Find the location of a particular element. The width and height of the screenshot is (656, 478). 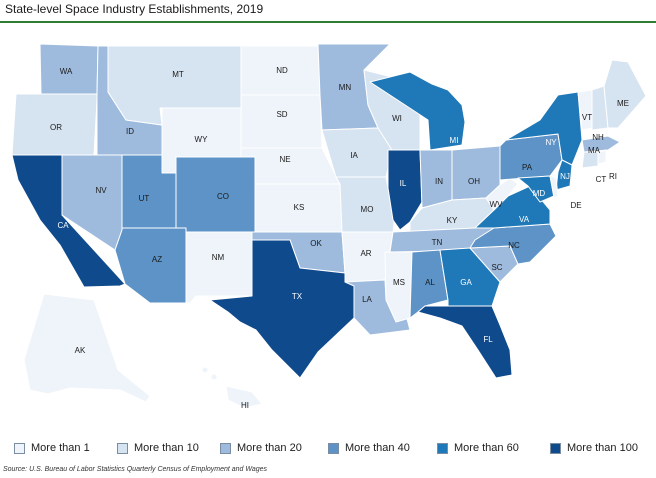

label-MS: MS is located at coordinates (399, 282).